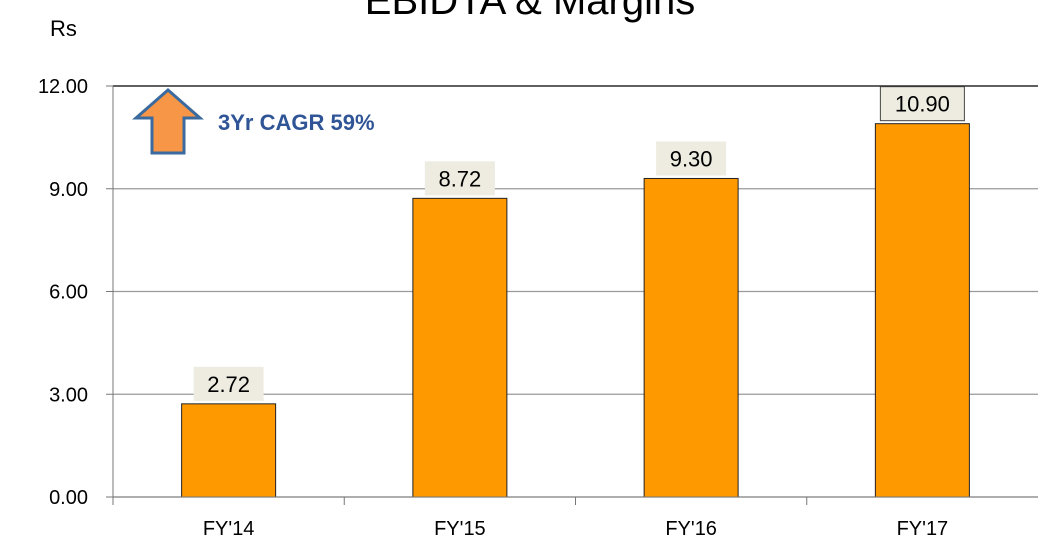 The height and width of the screenshot is (548, 1038). I want to click on x-tick-label: FY'15, so click(460, 529).